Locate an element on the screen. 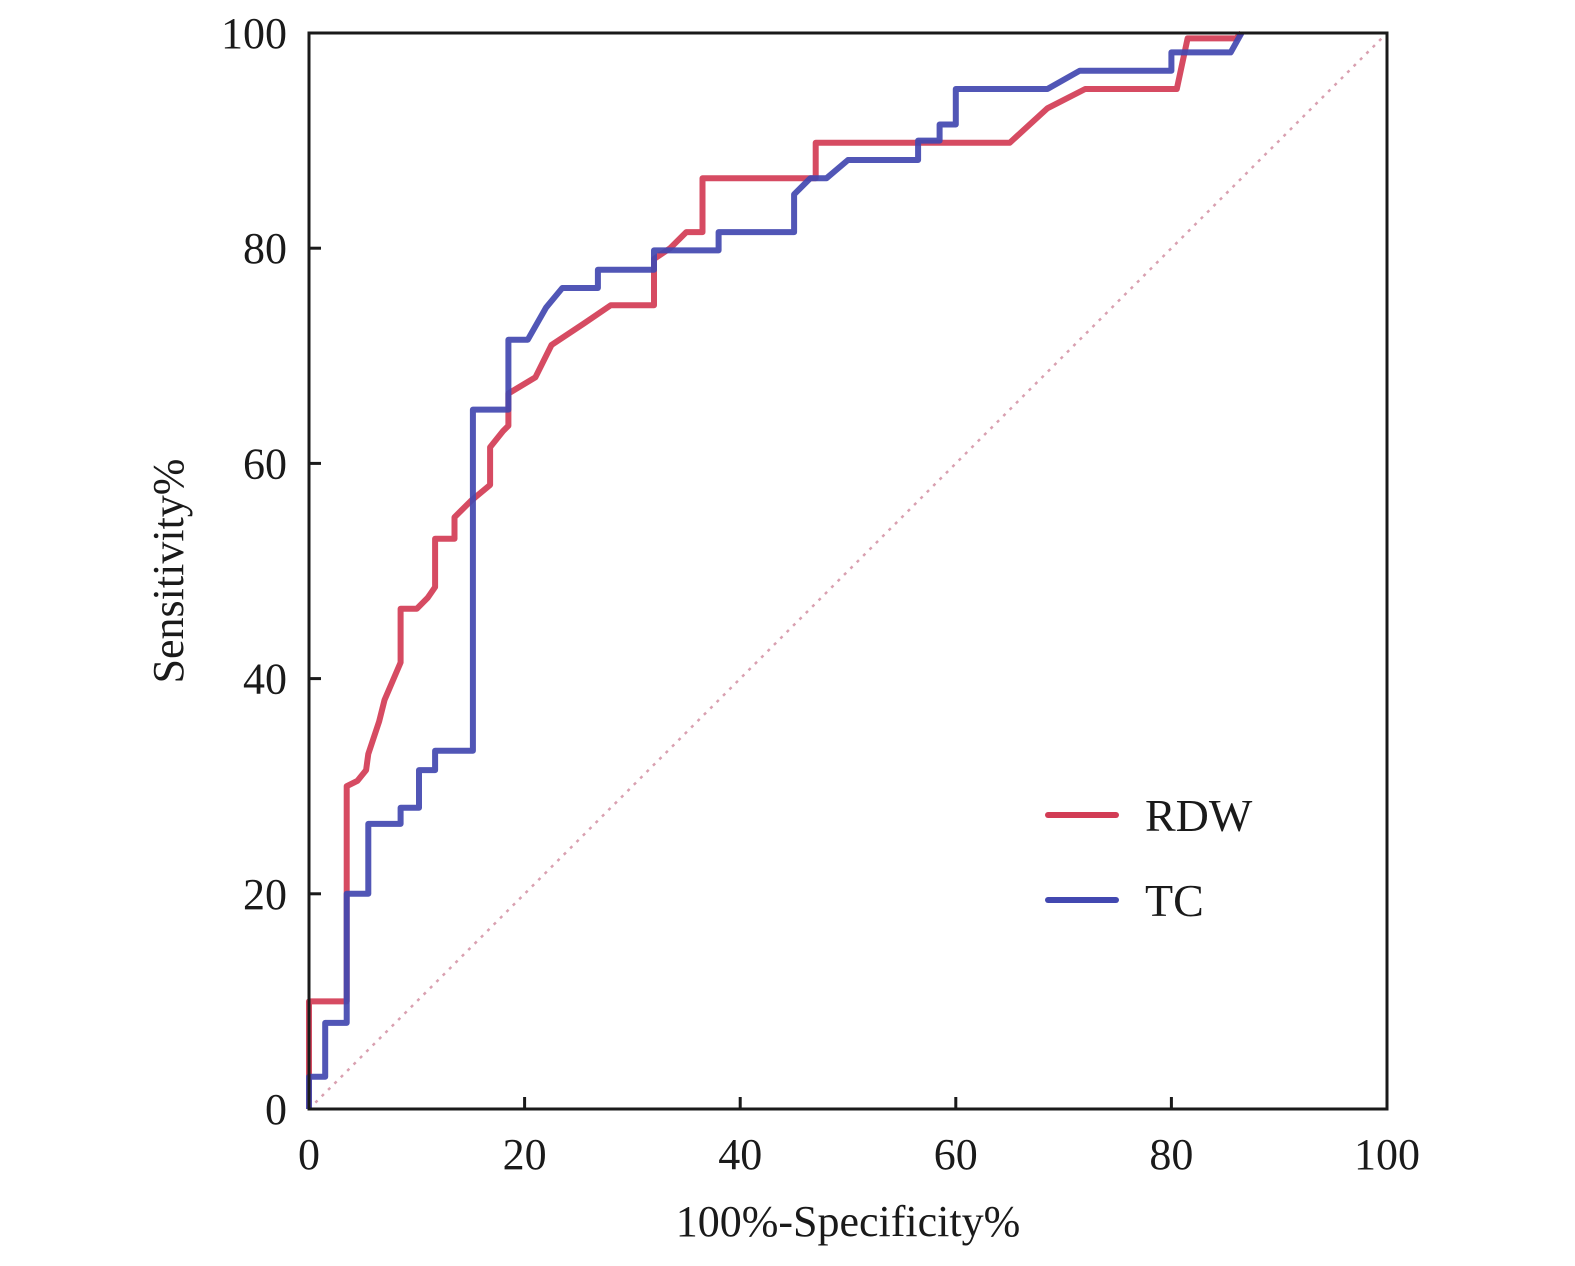 The width and height of the screenshot is (1575, 1266). x-axis: 0 20 40 60 80 100 is located at coordinates (859, 1138).